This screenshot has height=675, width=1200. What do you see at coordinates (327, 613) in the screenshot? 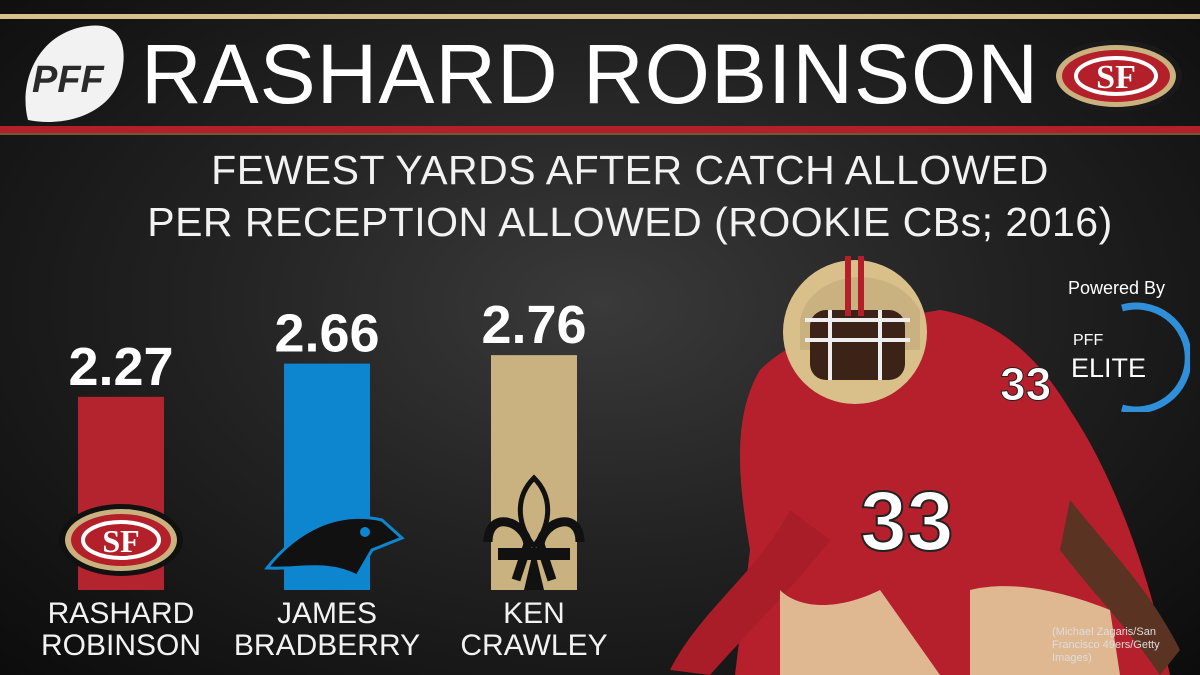
I see `player-name-line: JAMES` at bounding box center [327, 613].